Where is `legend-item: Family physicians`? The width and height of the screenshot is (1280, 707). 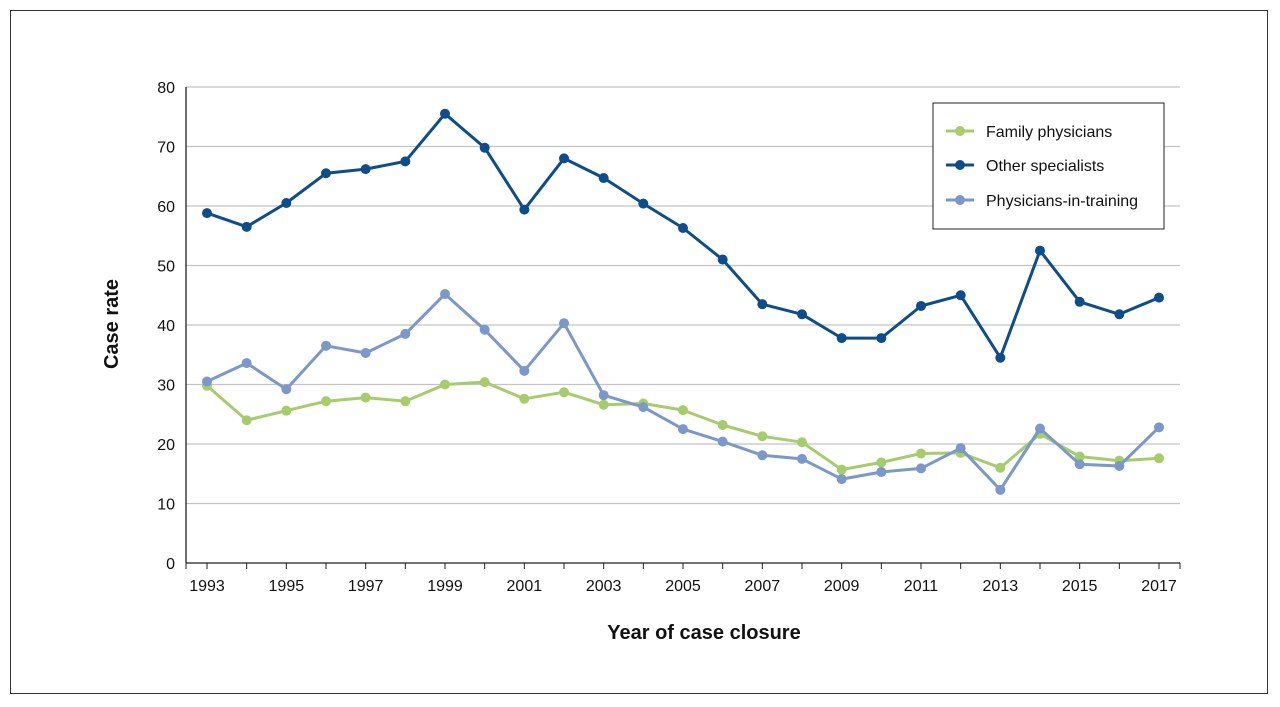 legend-item: Family physicians is located at coordinates (1029, 132).